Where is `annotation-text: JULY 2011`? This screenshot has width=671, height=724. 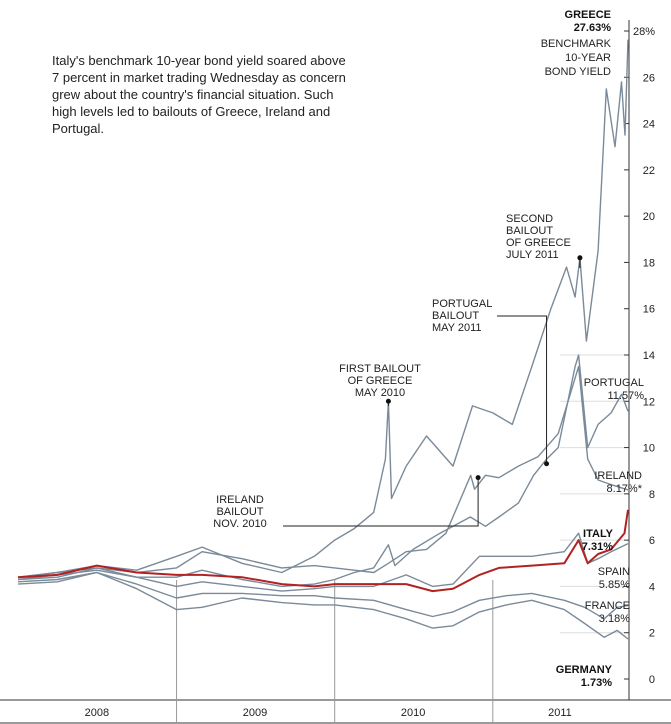
annotation-text: JULY 2011 is located at coordinates (532, 255).